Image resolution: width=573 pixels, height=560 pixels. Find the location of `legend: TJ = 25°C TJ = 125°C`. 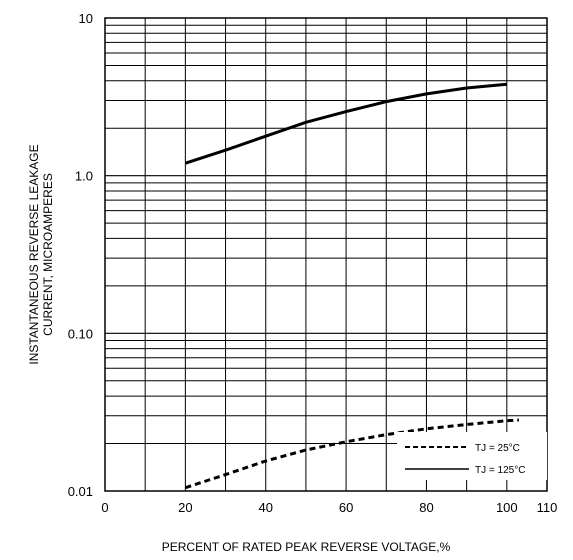

legend: TJ = 25°C TJ = 125°C is located at coordinates (472, 456).